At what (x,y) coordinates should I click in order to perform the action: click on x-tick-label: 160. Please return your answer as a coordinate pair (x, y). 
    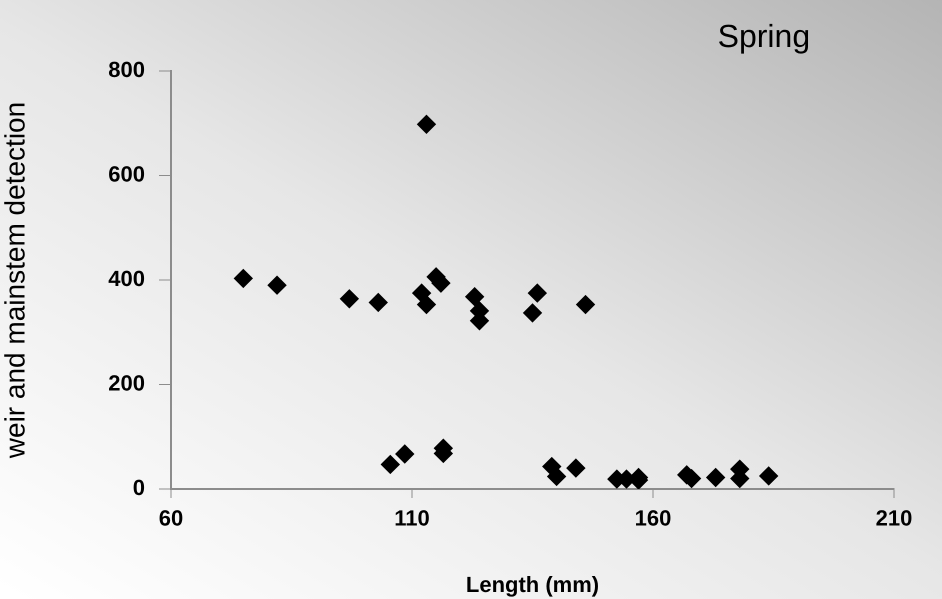
    Looking at the image, I should click on (653, 517).